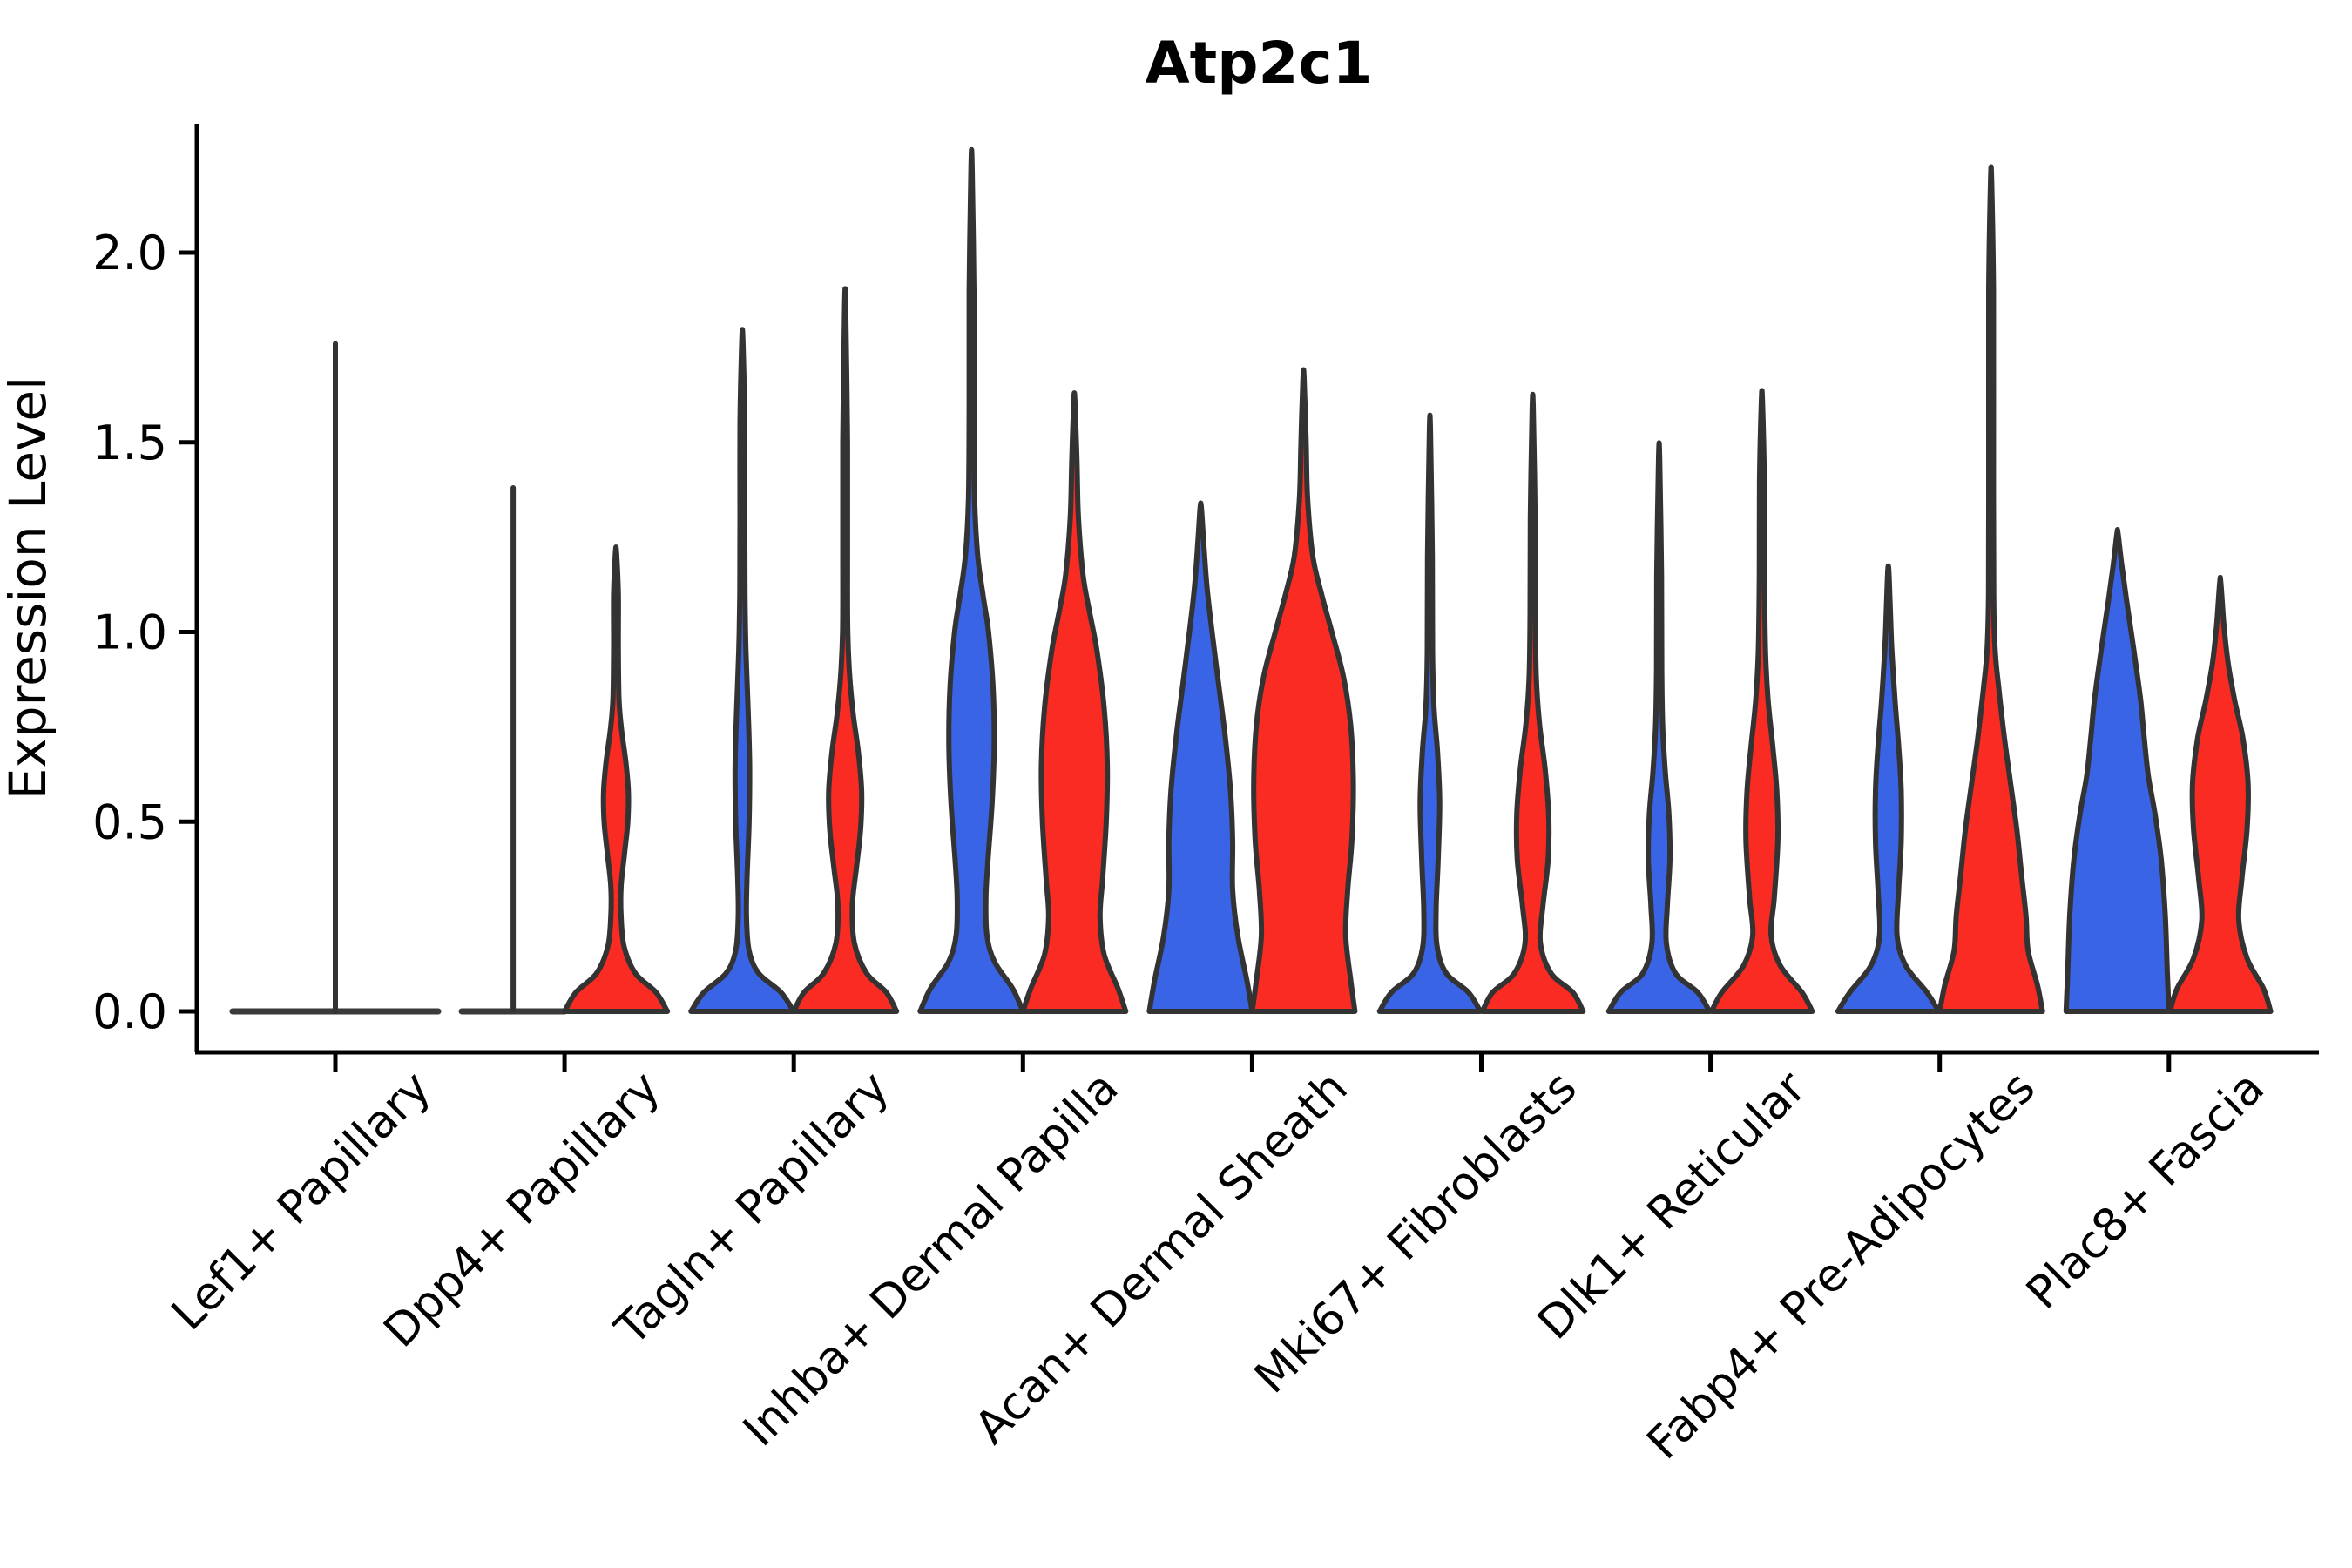  Describe the element at coordinates (129, 633) in the screenshot. I see `y-tick-label: 1.0` at that location.